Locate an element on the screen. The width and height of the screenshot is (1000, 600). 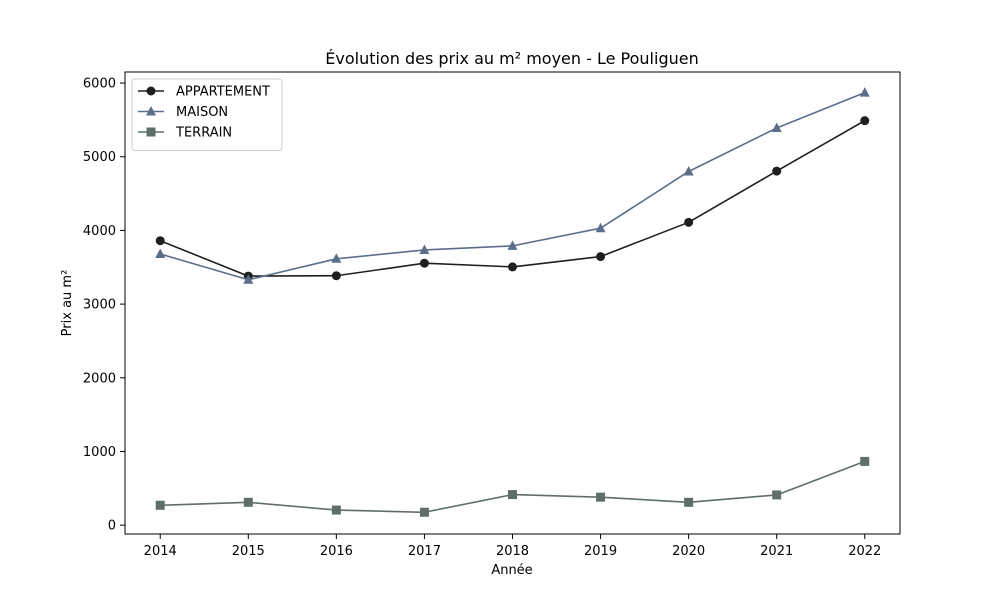
y-tick-label: 1000 is located at coordinates (99, 452).